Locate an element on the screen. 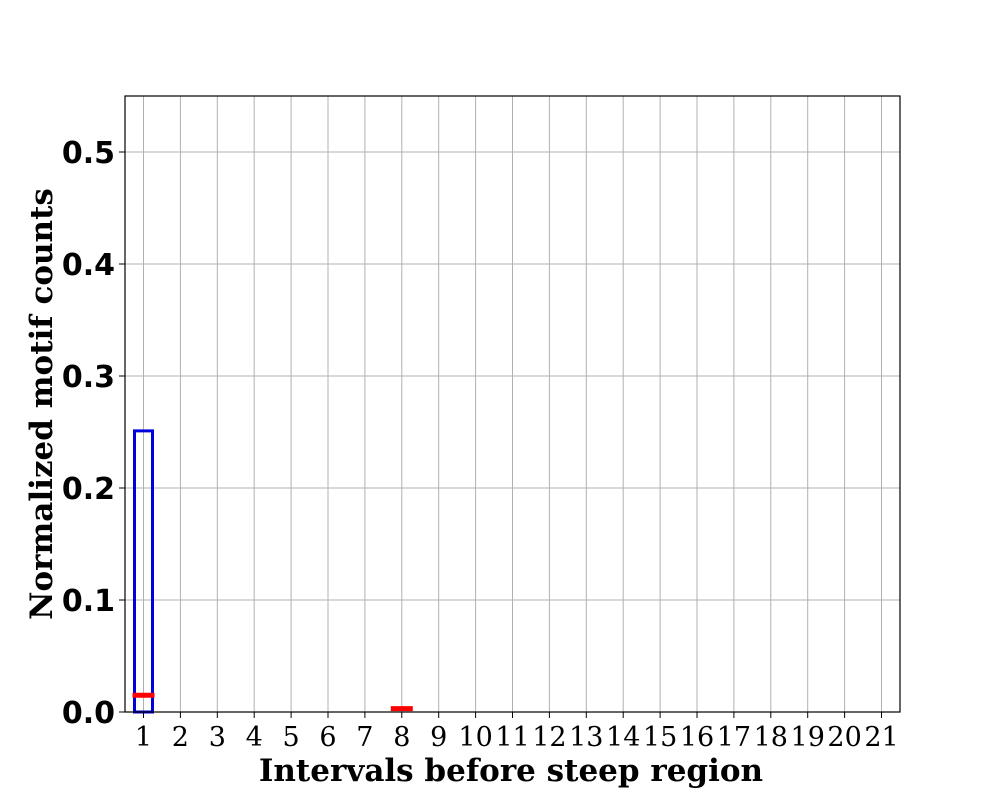 The image size is (1000, 800). y-tick-label: 0.3 is located at coordinates (88, 377).